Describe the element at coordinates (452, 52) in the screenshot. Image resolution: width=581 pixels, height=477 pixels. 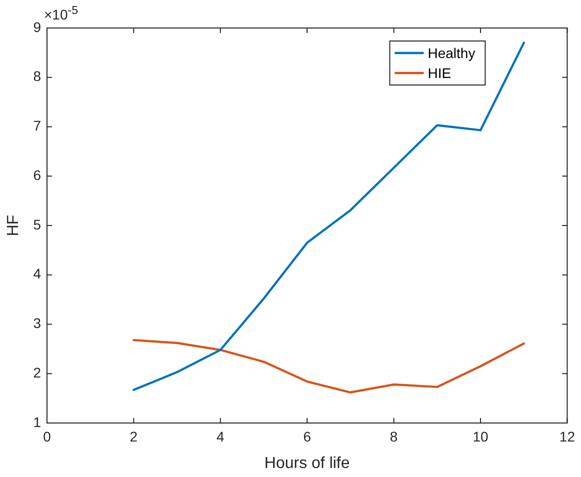
I see `legend-label: Healthy` at that location.